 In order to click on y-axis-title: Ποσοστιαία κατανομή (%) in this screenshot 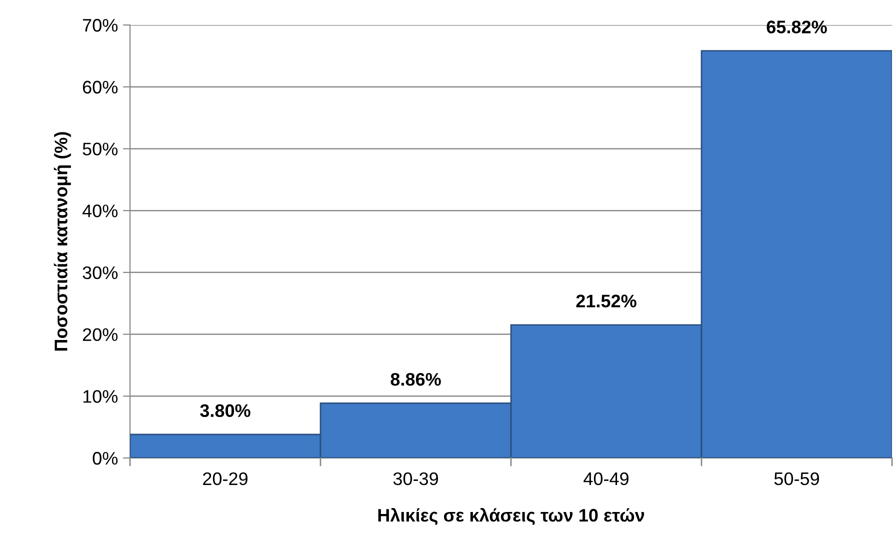, I will do `click(62, 241)`.